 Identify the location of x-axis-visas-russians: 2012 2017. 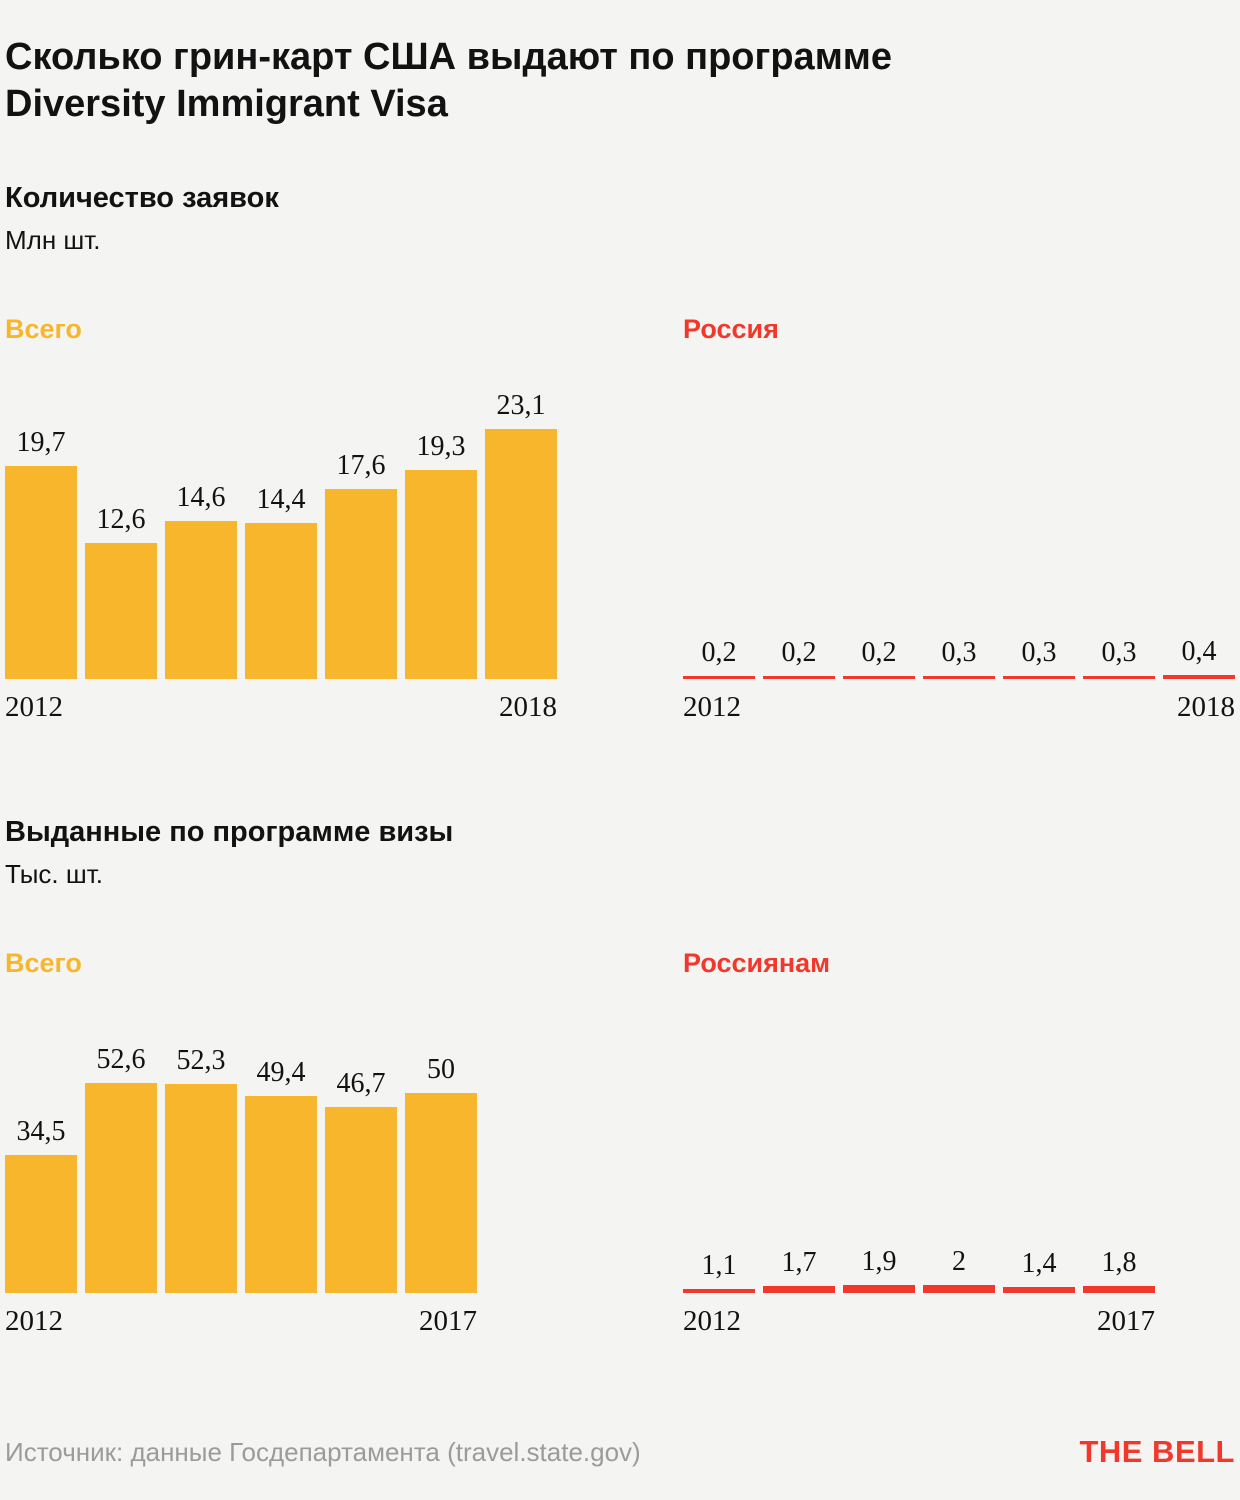
(919, 1321).